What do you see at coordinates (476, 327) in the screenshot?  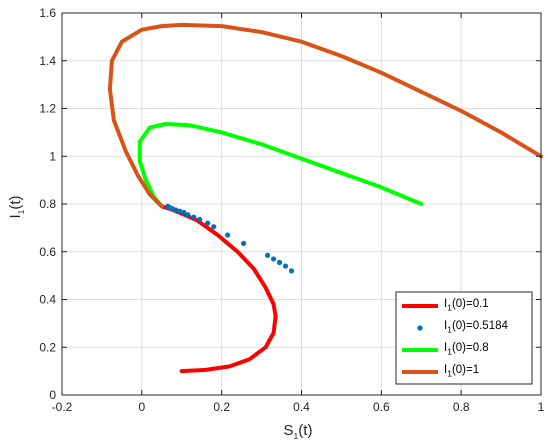 I see `legend-label: I1(0)=0.5184` at bounding box center [476, 327].